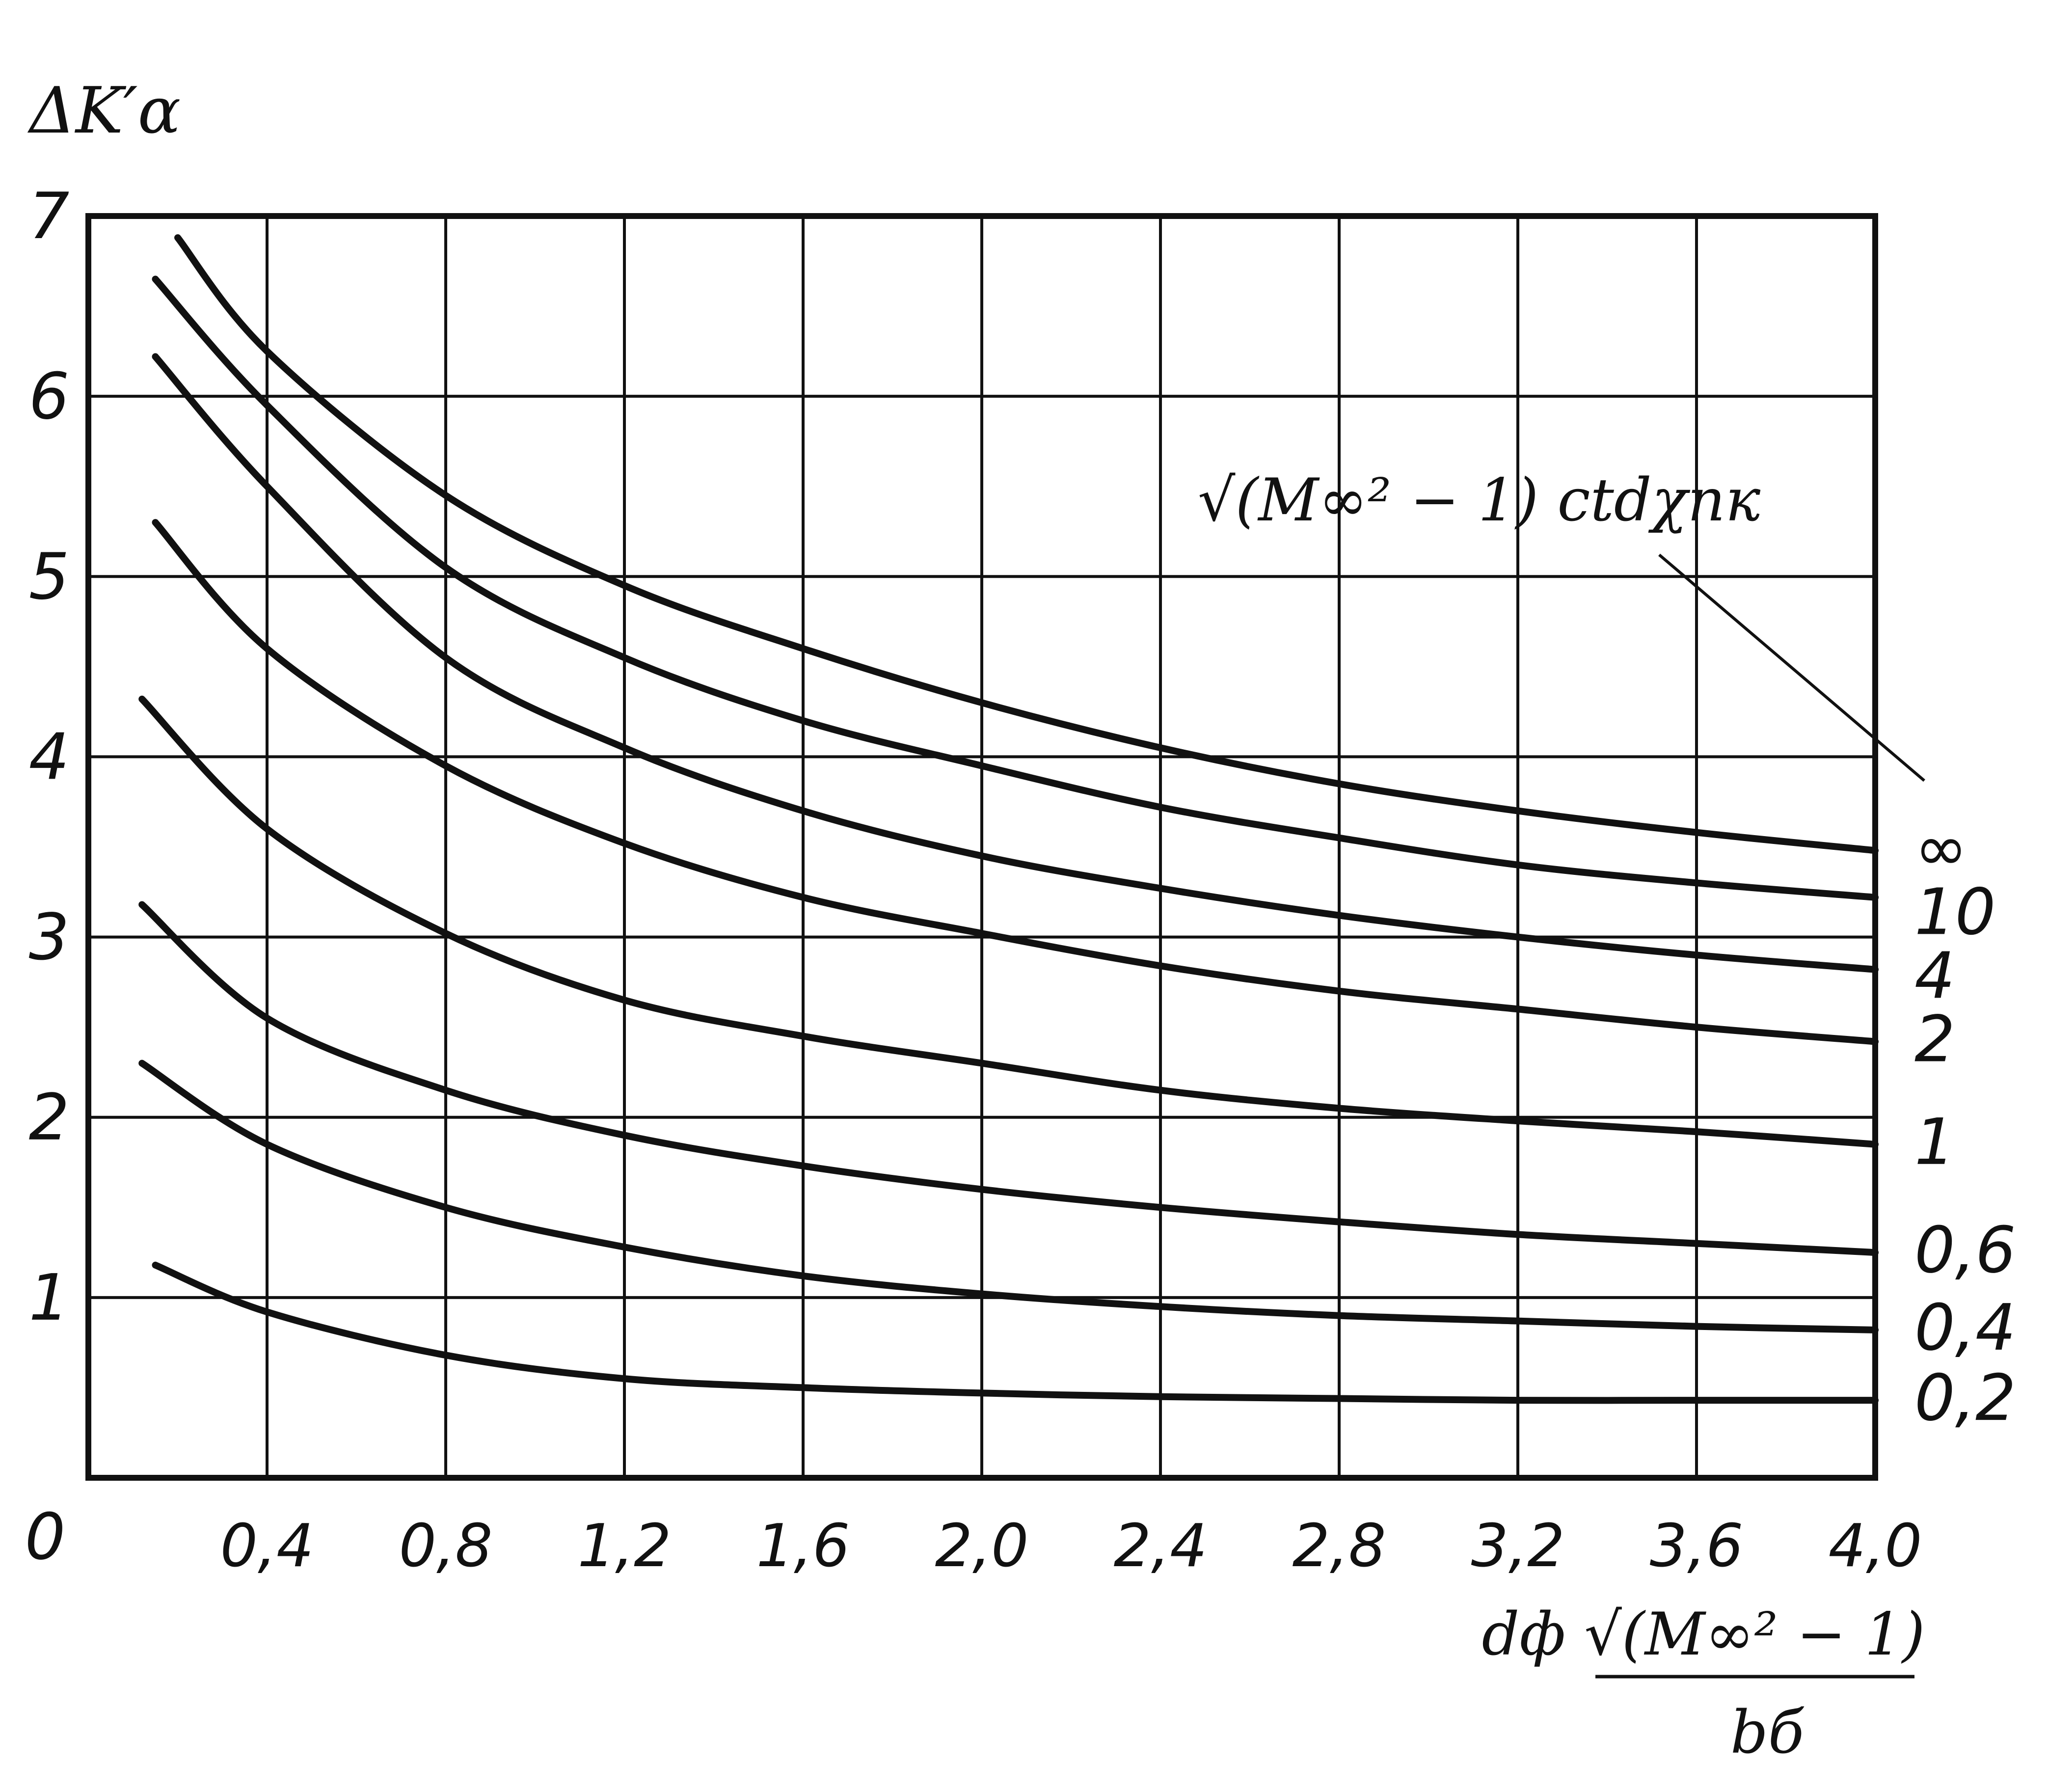 This screenshot has width=2048, height=1792. Describe the element at coordinates (45, 1536) in the screenshot. I see `origin-label: 0` at that location.